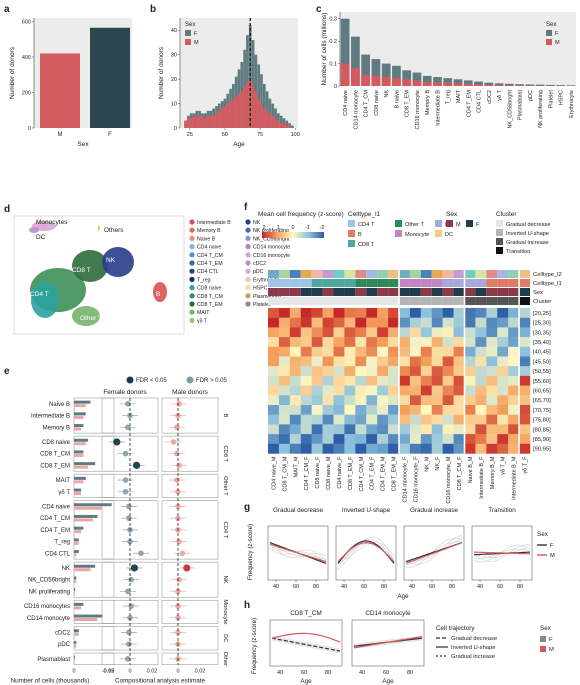 The height and width of the screenshot is (685, 580). I want to click on panel-f-cluster-label: Gradual decrease, so click(528, 225).